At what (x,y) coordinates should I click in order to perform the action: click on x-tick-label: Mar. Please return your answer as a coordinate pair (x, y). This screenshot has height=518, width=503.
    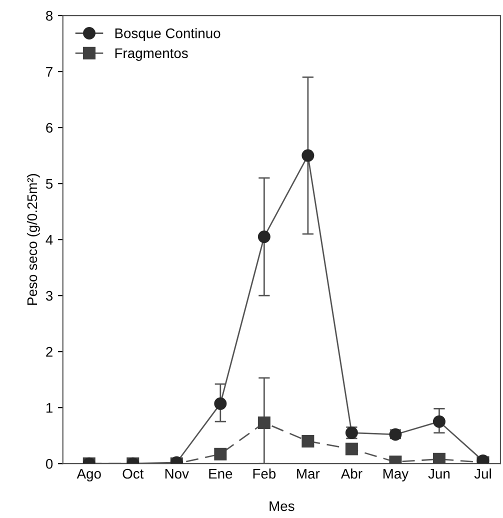
    Looking at the image, I should click on (308, 473).